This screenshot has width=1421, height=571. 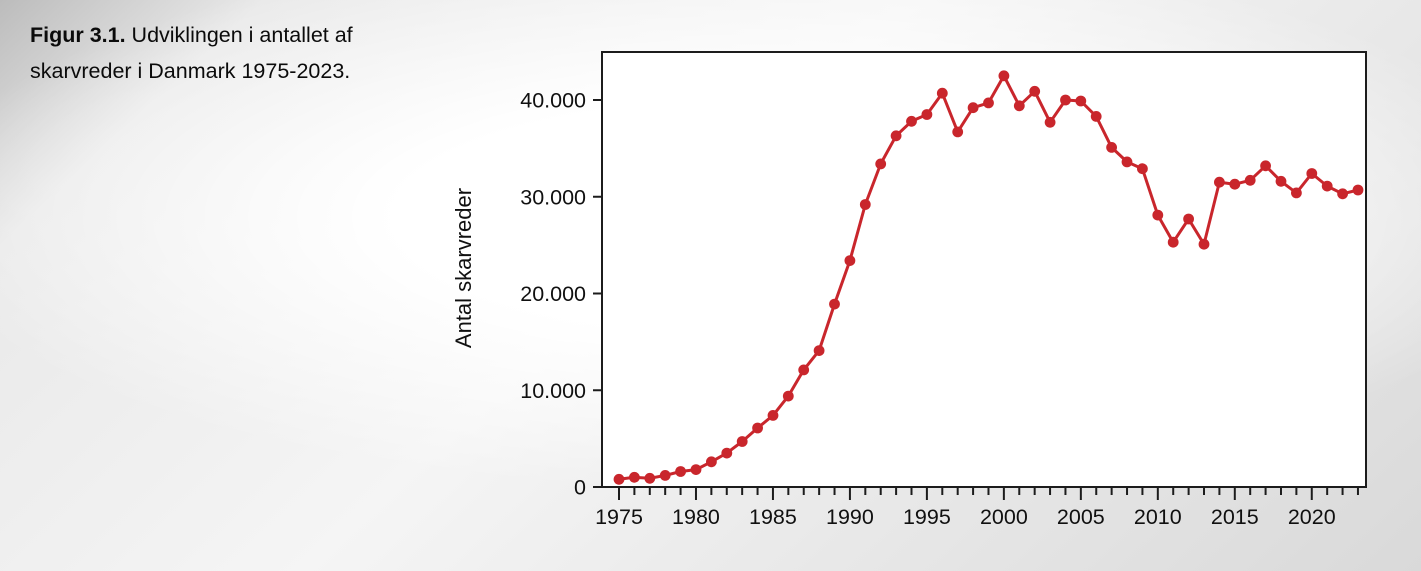 I want to click on x-axis-tick-label: 1975, so click(x=619, y=517).